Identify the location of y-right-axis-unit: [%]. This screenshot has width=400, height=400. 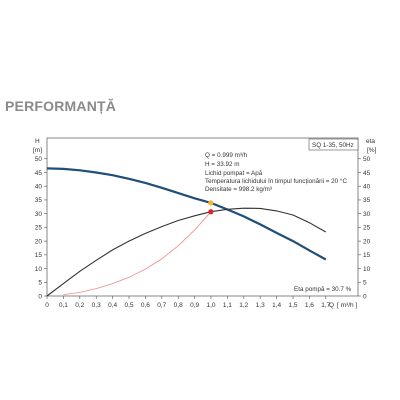
(372, 150).